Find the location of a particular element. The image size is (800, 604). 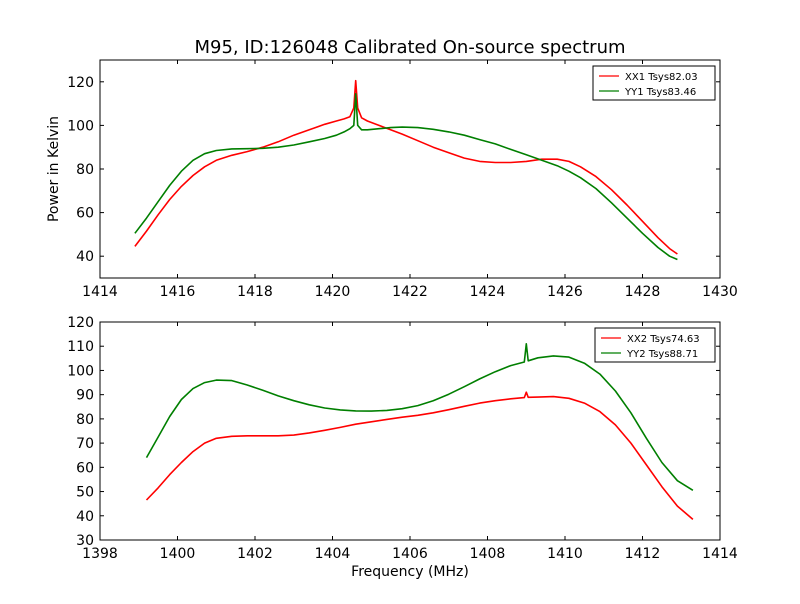

x-tick-label: 1406 is located at coordinates (410, 554).